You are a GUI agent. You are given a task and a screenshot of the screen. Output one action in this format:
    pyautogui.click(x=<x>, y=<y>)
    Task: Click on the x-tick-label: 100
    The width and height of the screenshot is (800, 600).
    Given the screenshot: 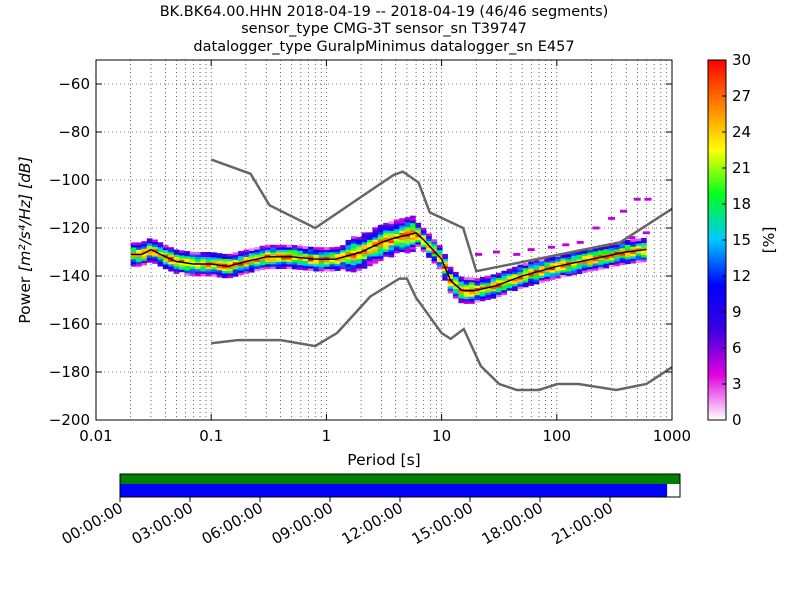 What is the action you would take?
    pyautogui.click(x=556, y=436)
    